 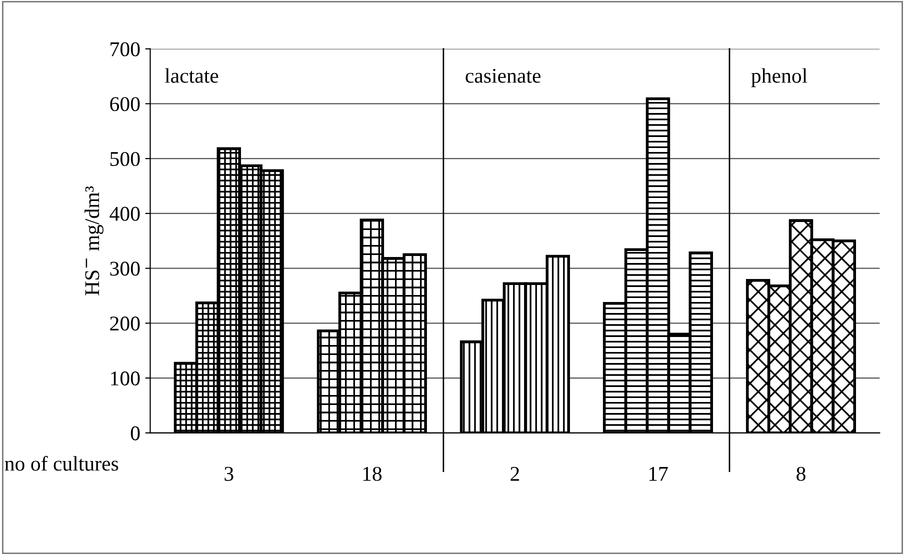 What do you see at coordinates (191, 75) in the screenshot?
I see `annotation: lactate` at bounding box center [191, 75].